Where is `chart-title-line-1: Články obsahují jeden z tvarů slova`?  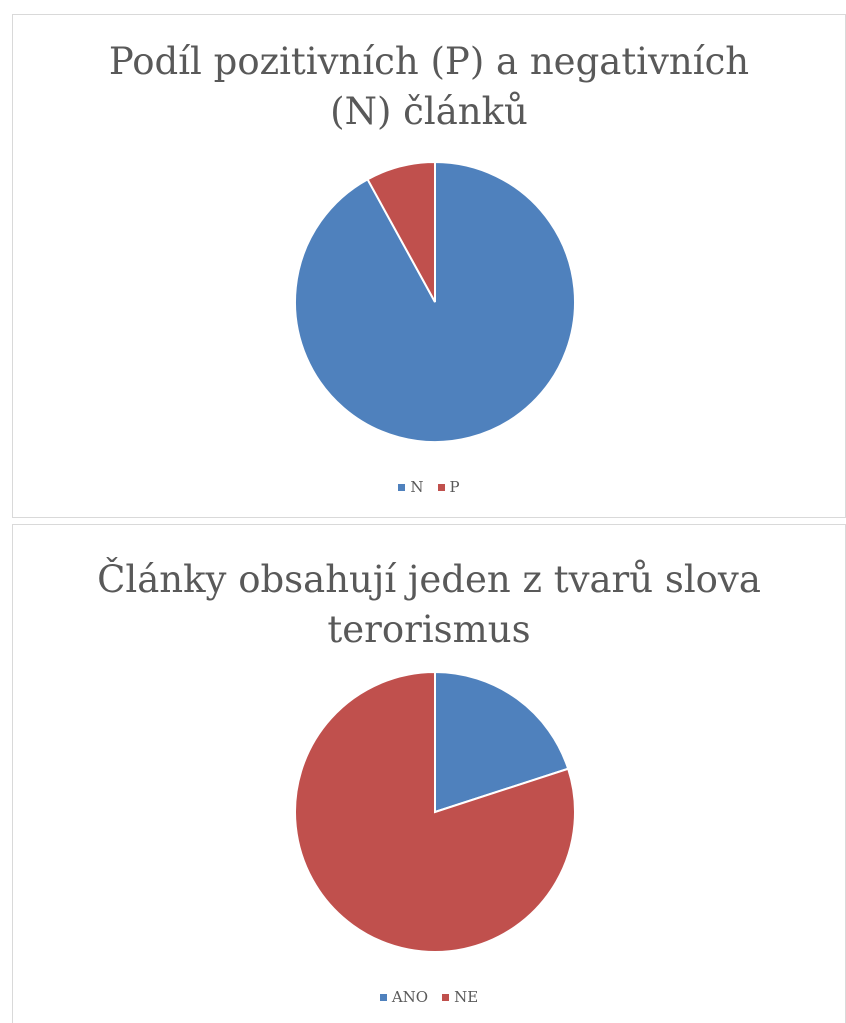
chart-title-line-1: Články obsahují jeden z tvarů slova is located at coordinates (429, 579).